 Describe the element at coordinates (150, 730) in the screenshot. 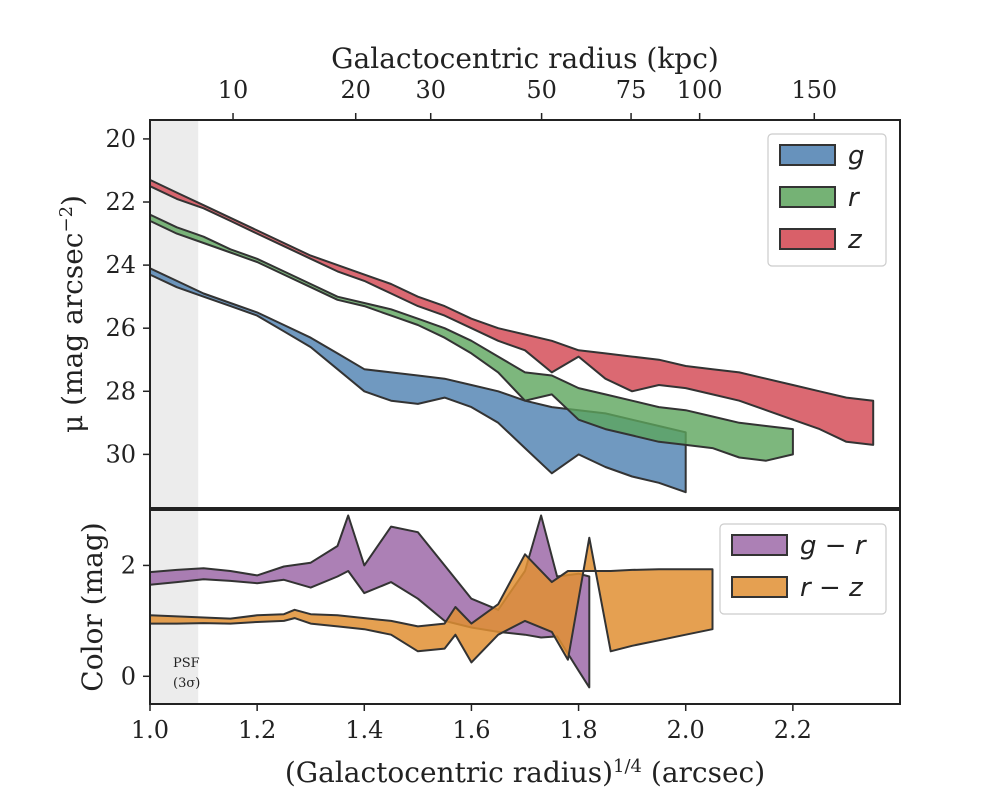

I see `bottom-x-tick-label: 1.0` at that location.